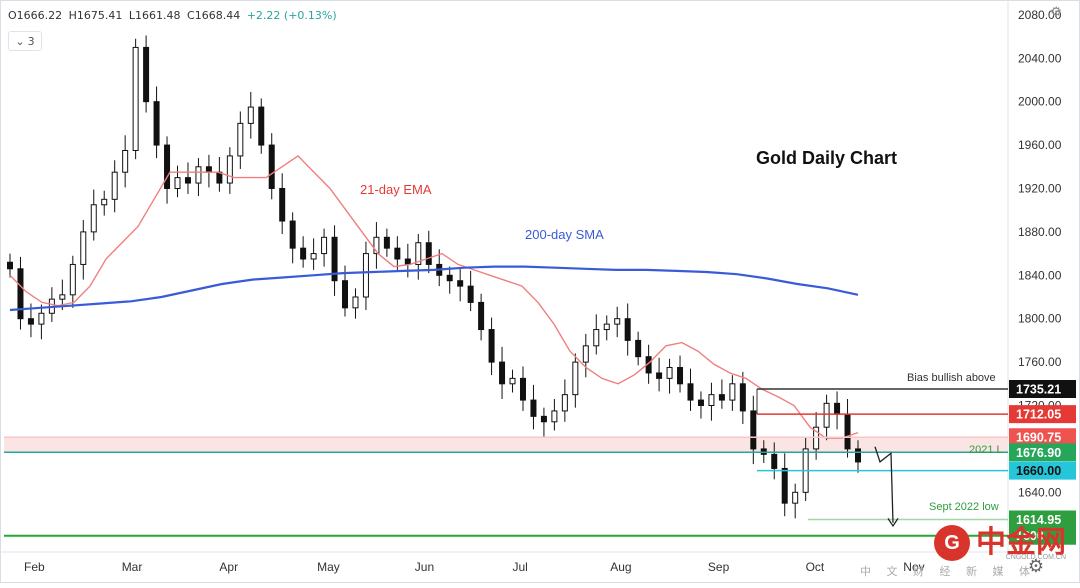 The width and height of the screenshot is (1080, 588). I want to click on x-tick-label: Jun, so click(424, 567).